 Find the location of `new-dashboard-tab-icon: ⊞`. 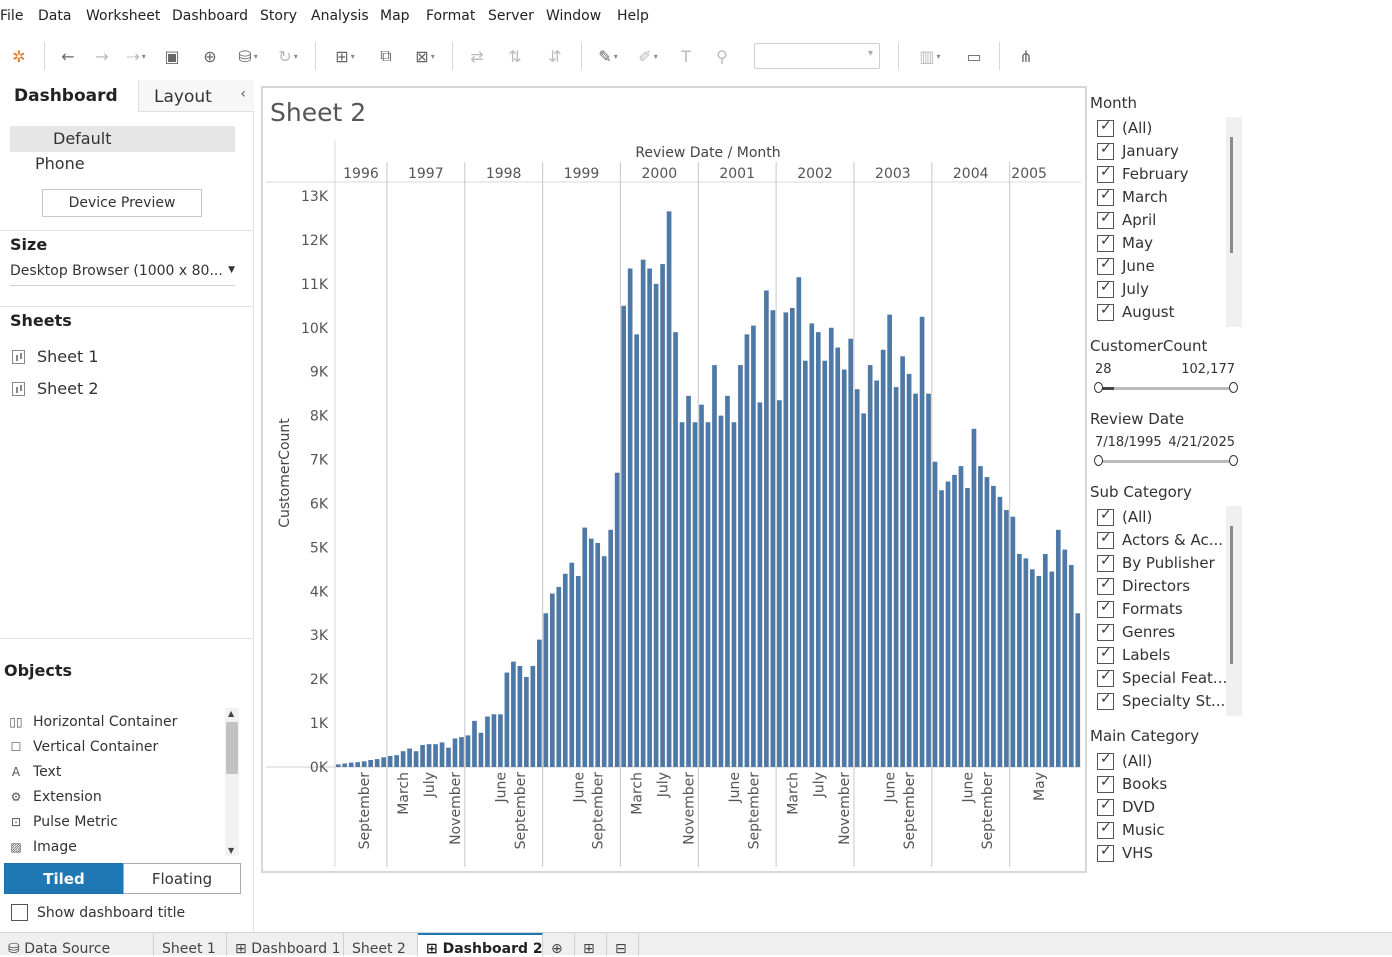

new-dashboard-tab-icon: ⊞ is located at coordinates (591, 945).